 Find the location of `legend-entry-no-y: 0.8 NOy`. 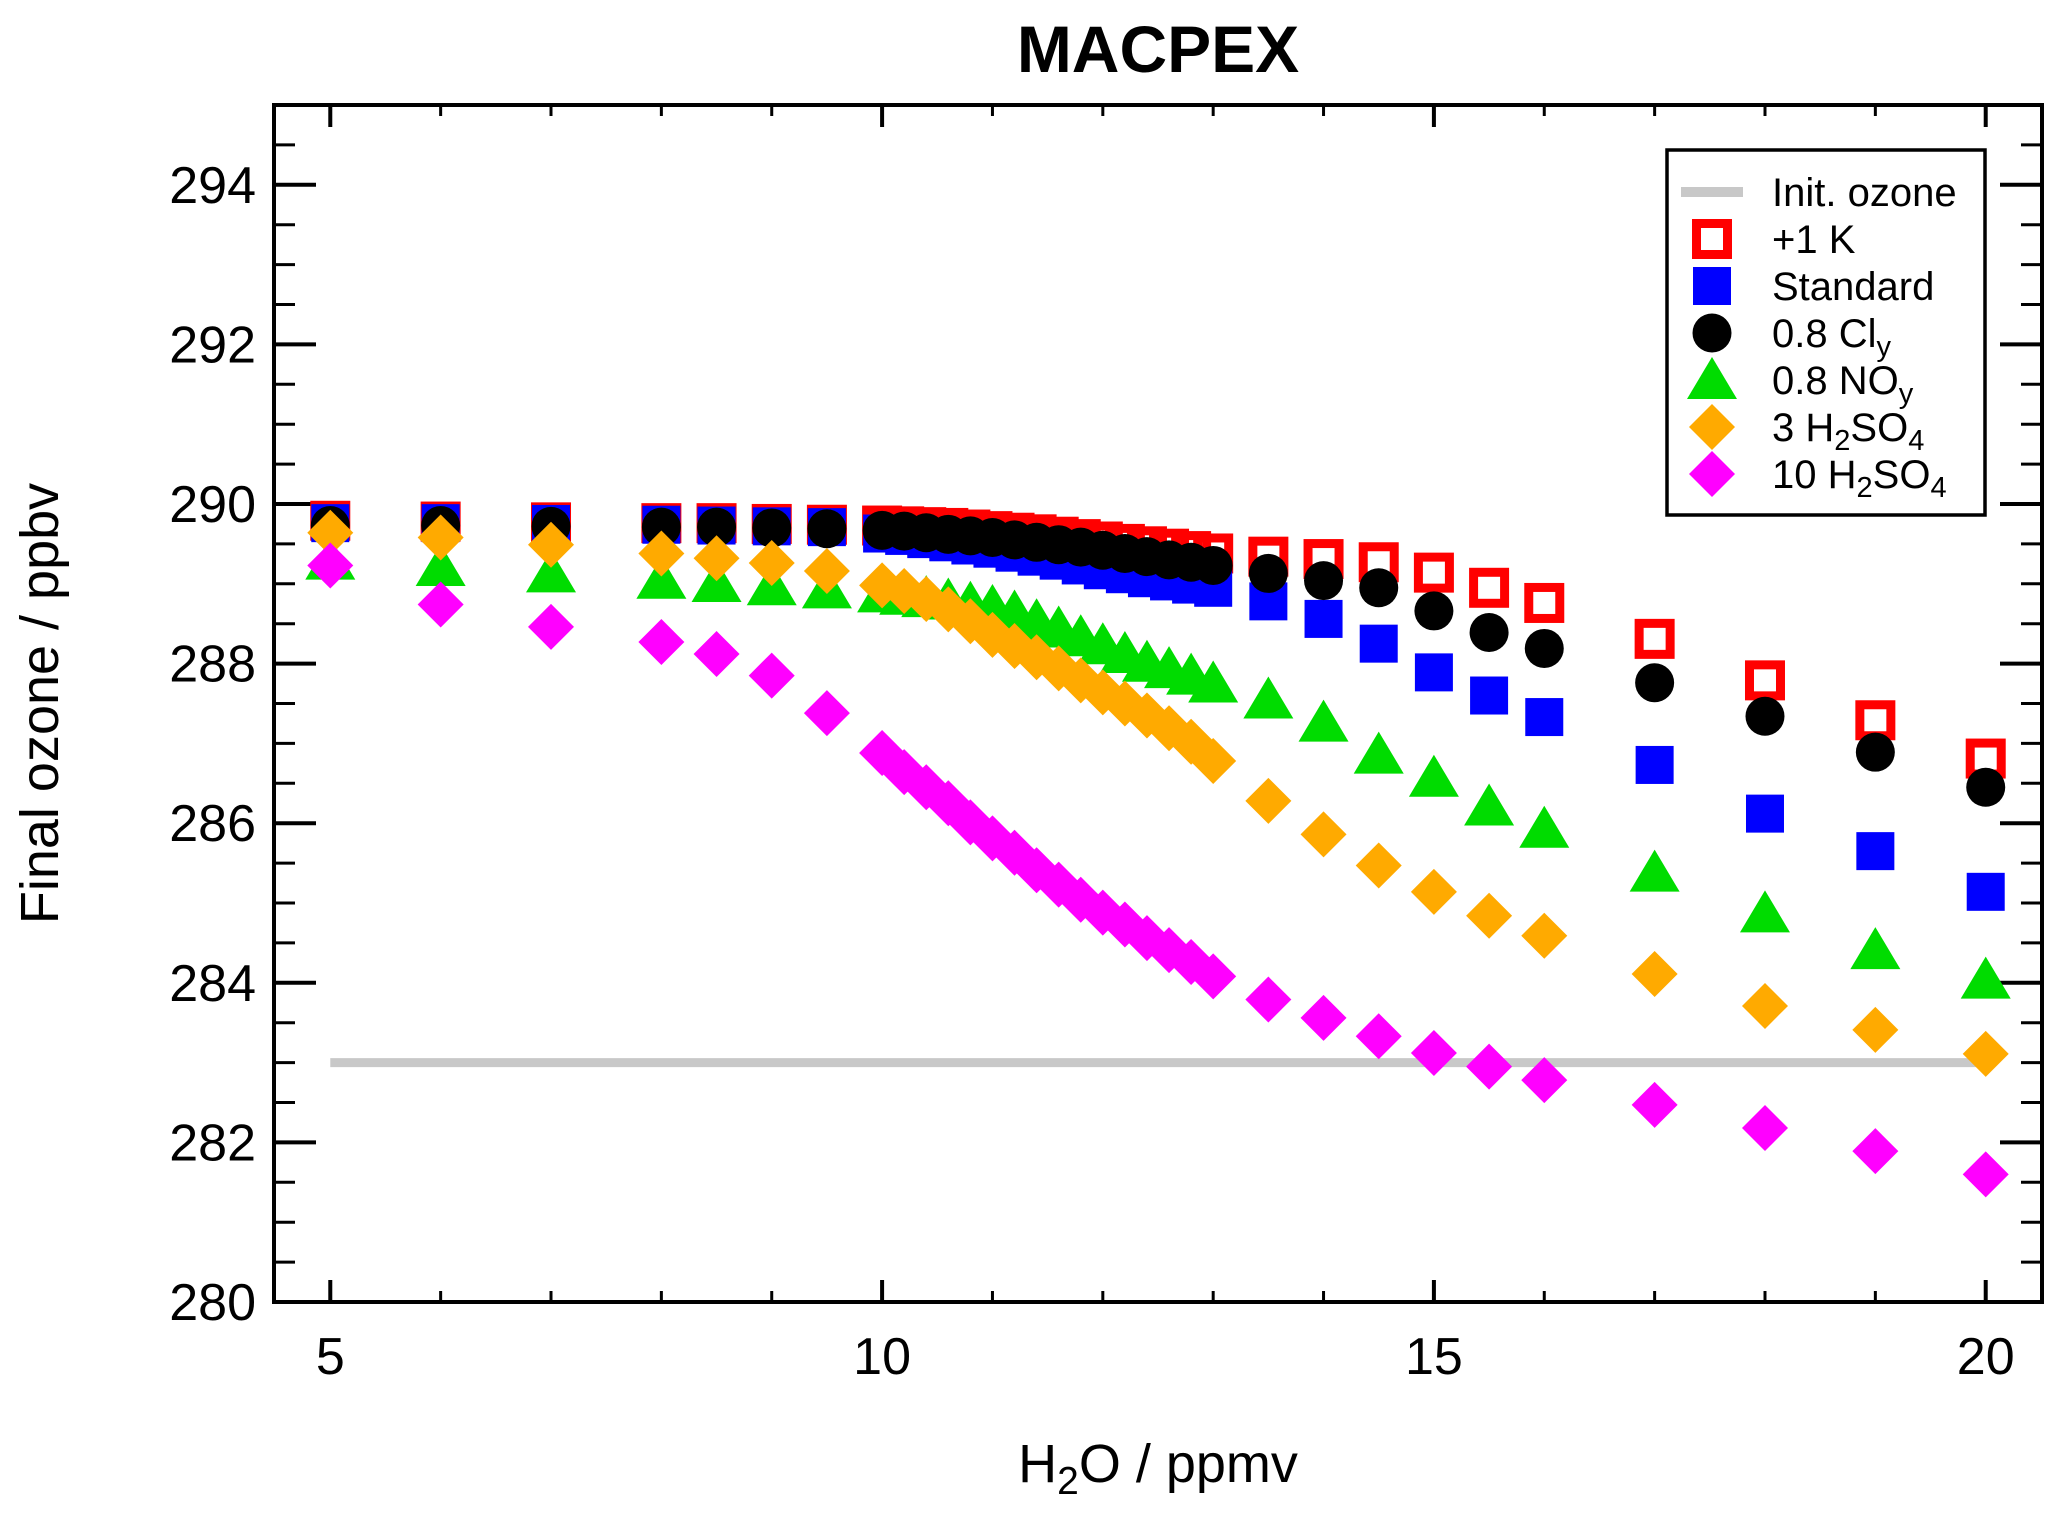

legend-entry-no-y: 0.8 NOy is located at coordinates (1800, 383).